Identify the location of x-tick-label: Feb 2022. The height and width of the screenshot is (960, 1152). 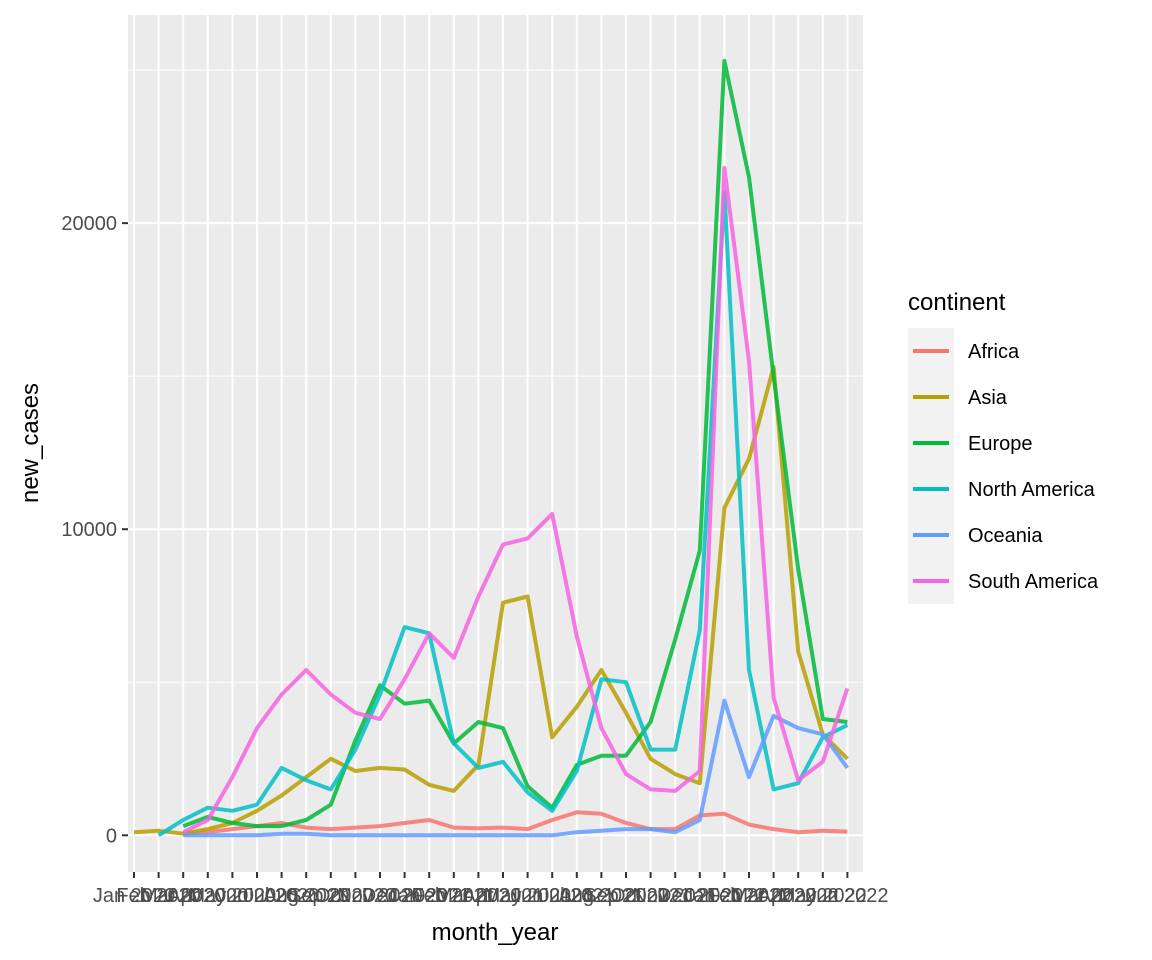
(749, 896).